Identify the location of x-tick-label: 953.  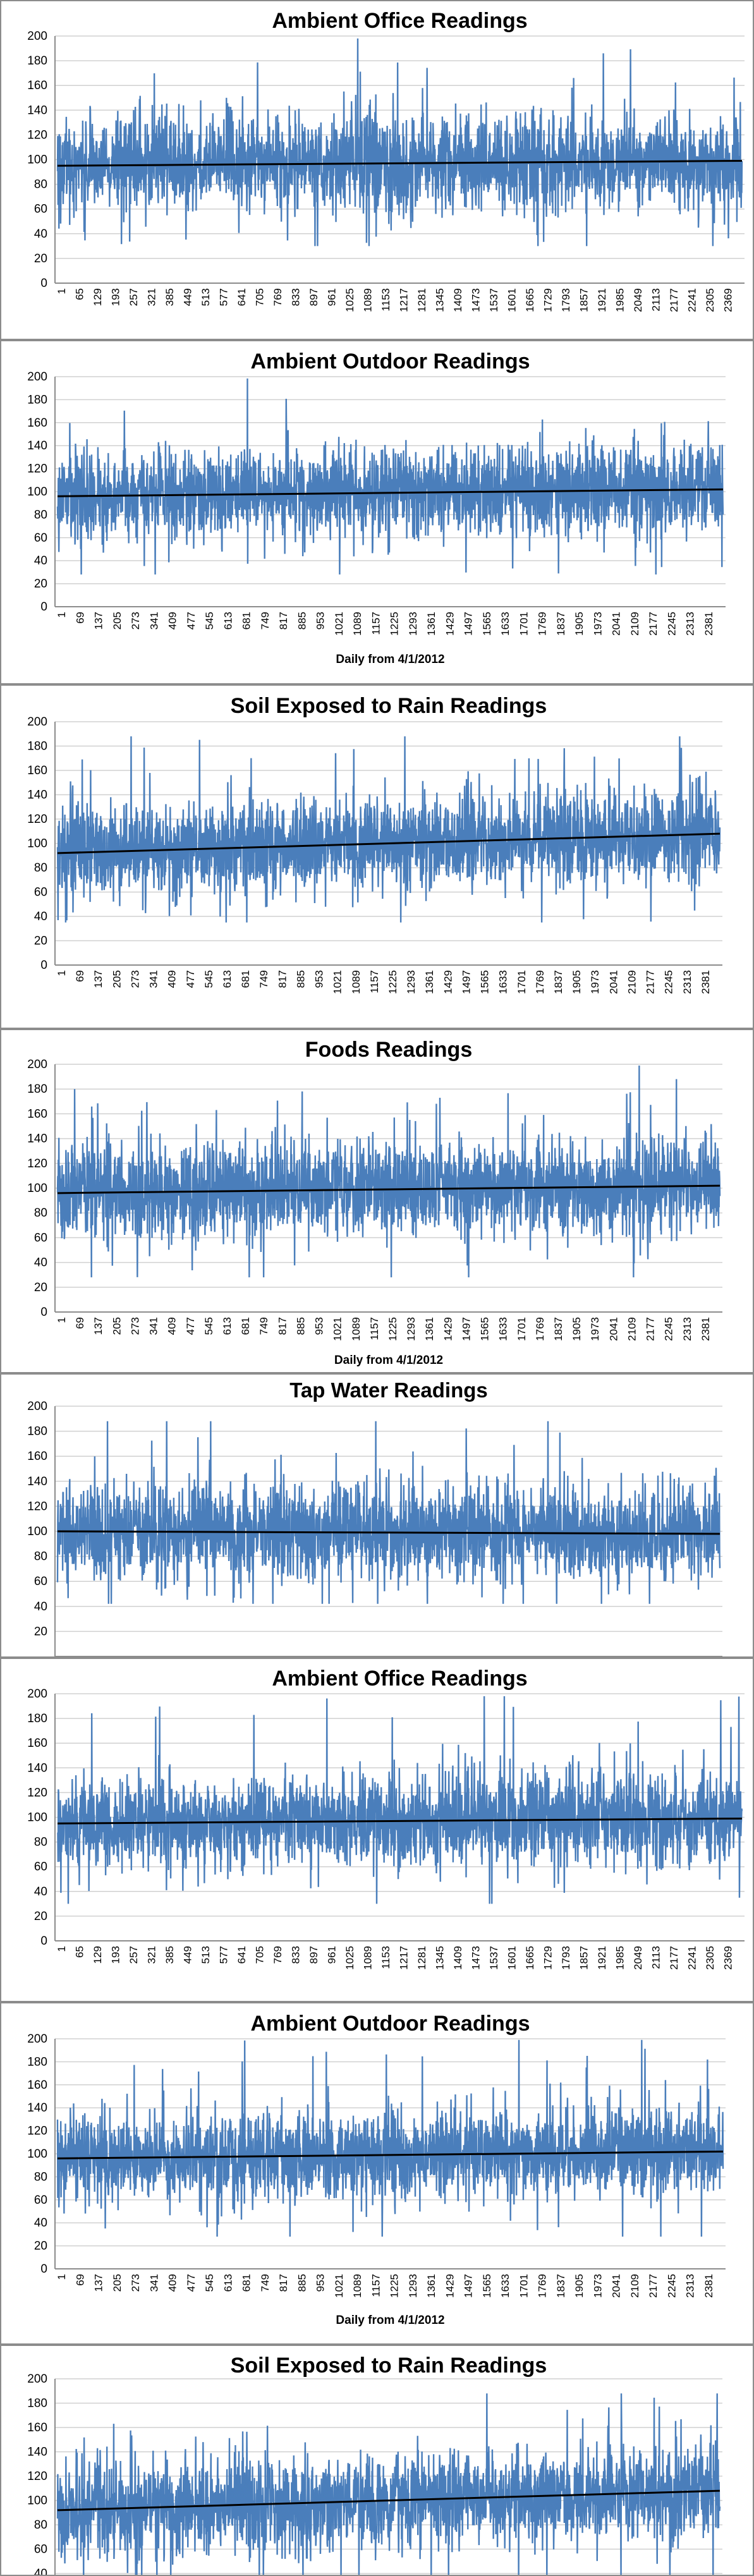
(321, 620).